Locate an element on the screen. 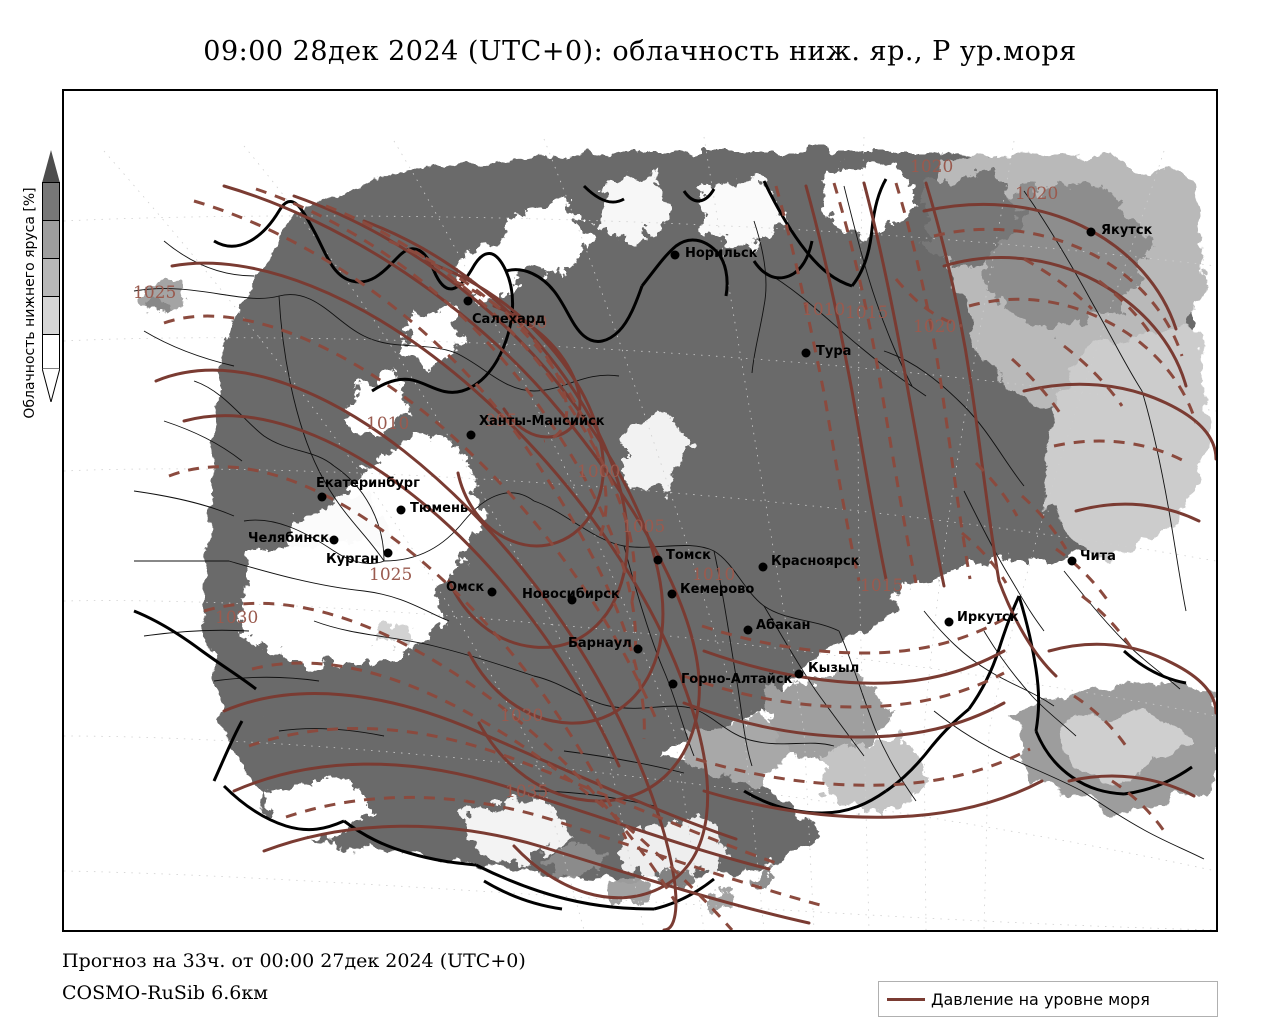  city-dot-chelyabinsk is located at coordinates (334, 540).